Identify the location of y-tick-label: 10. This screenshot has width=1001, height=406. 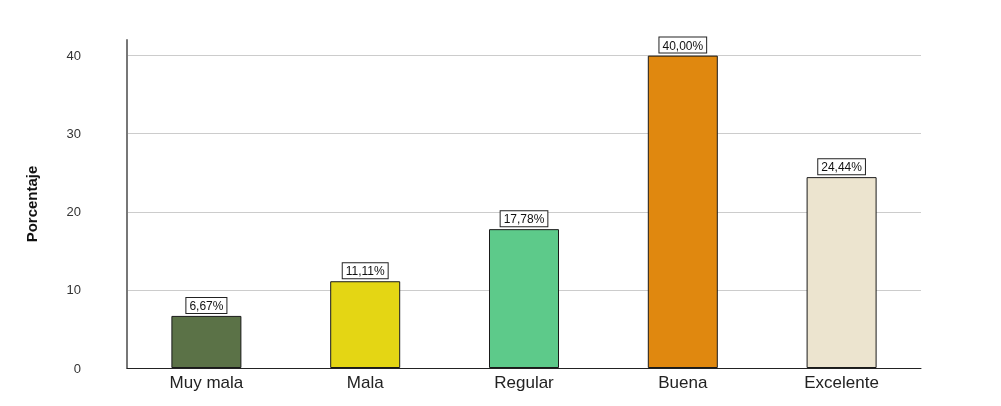
(73, 290).